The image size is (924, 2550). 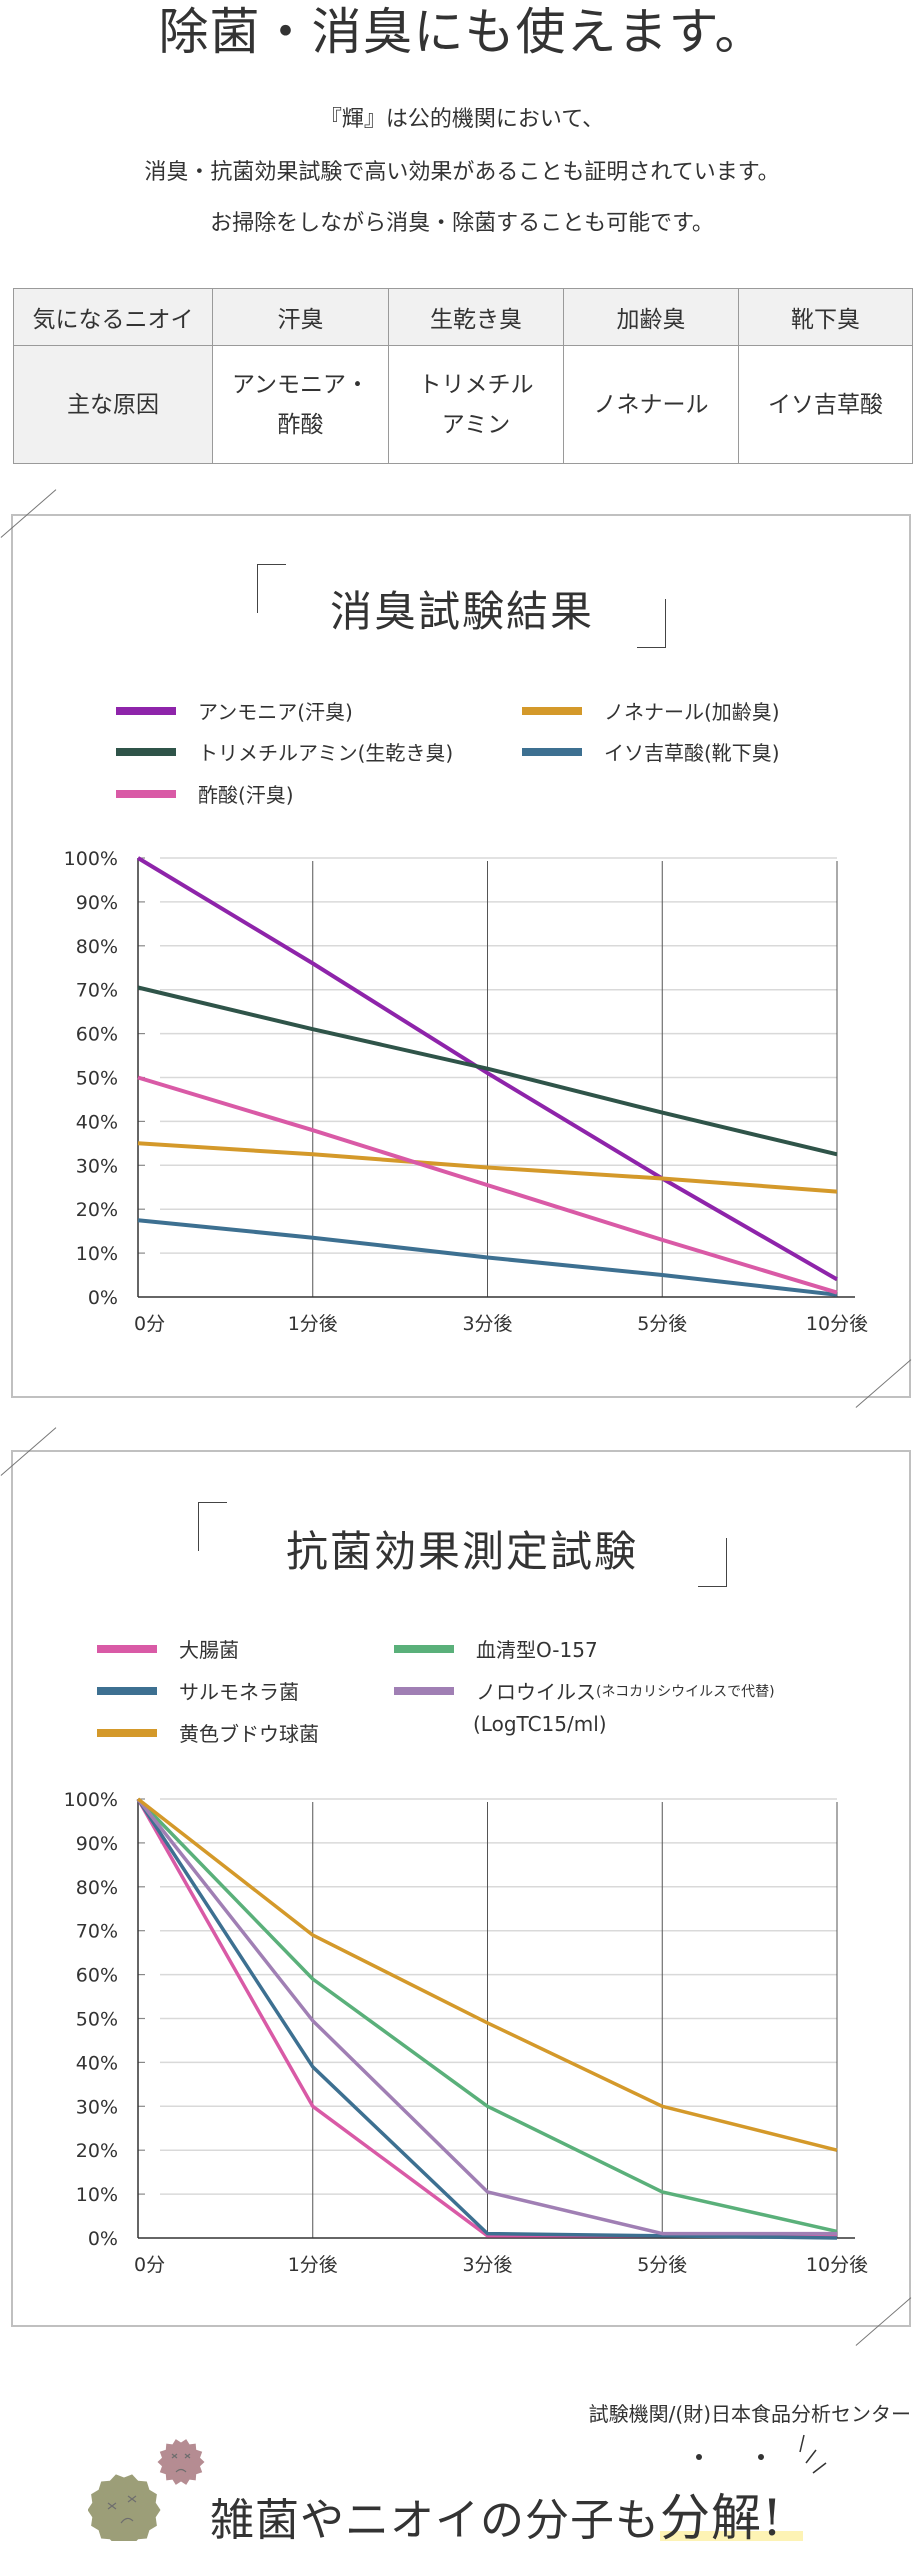 I want to click on cell-line: イソ吉草酸, so click(x=825, y=404).